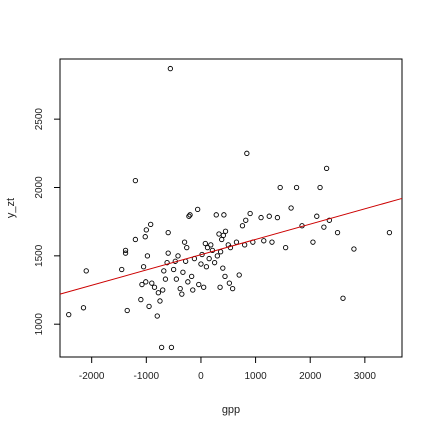  I want to click on y-tick-label: 2000, so click(39, 187).